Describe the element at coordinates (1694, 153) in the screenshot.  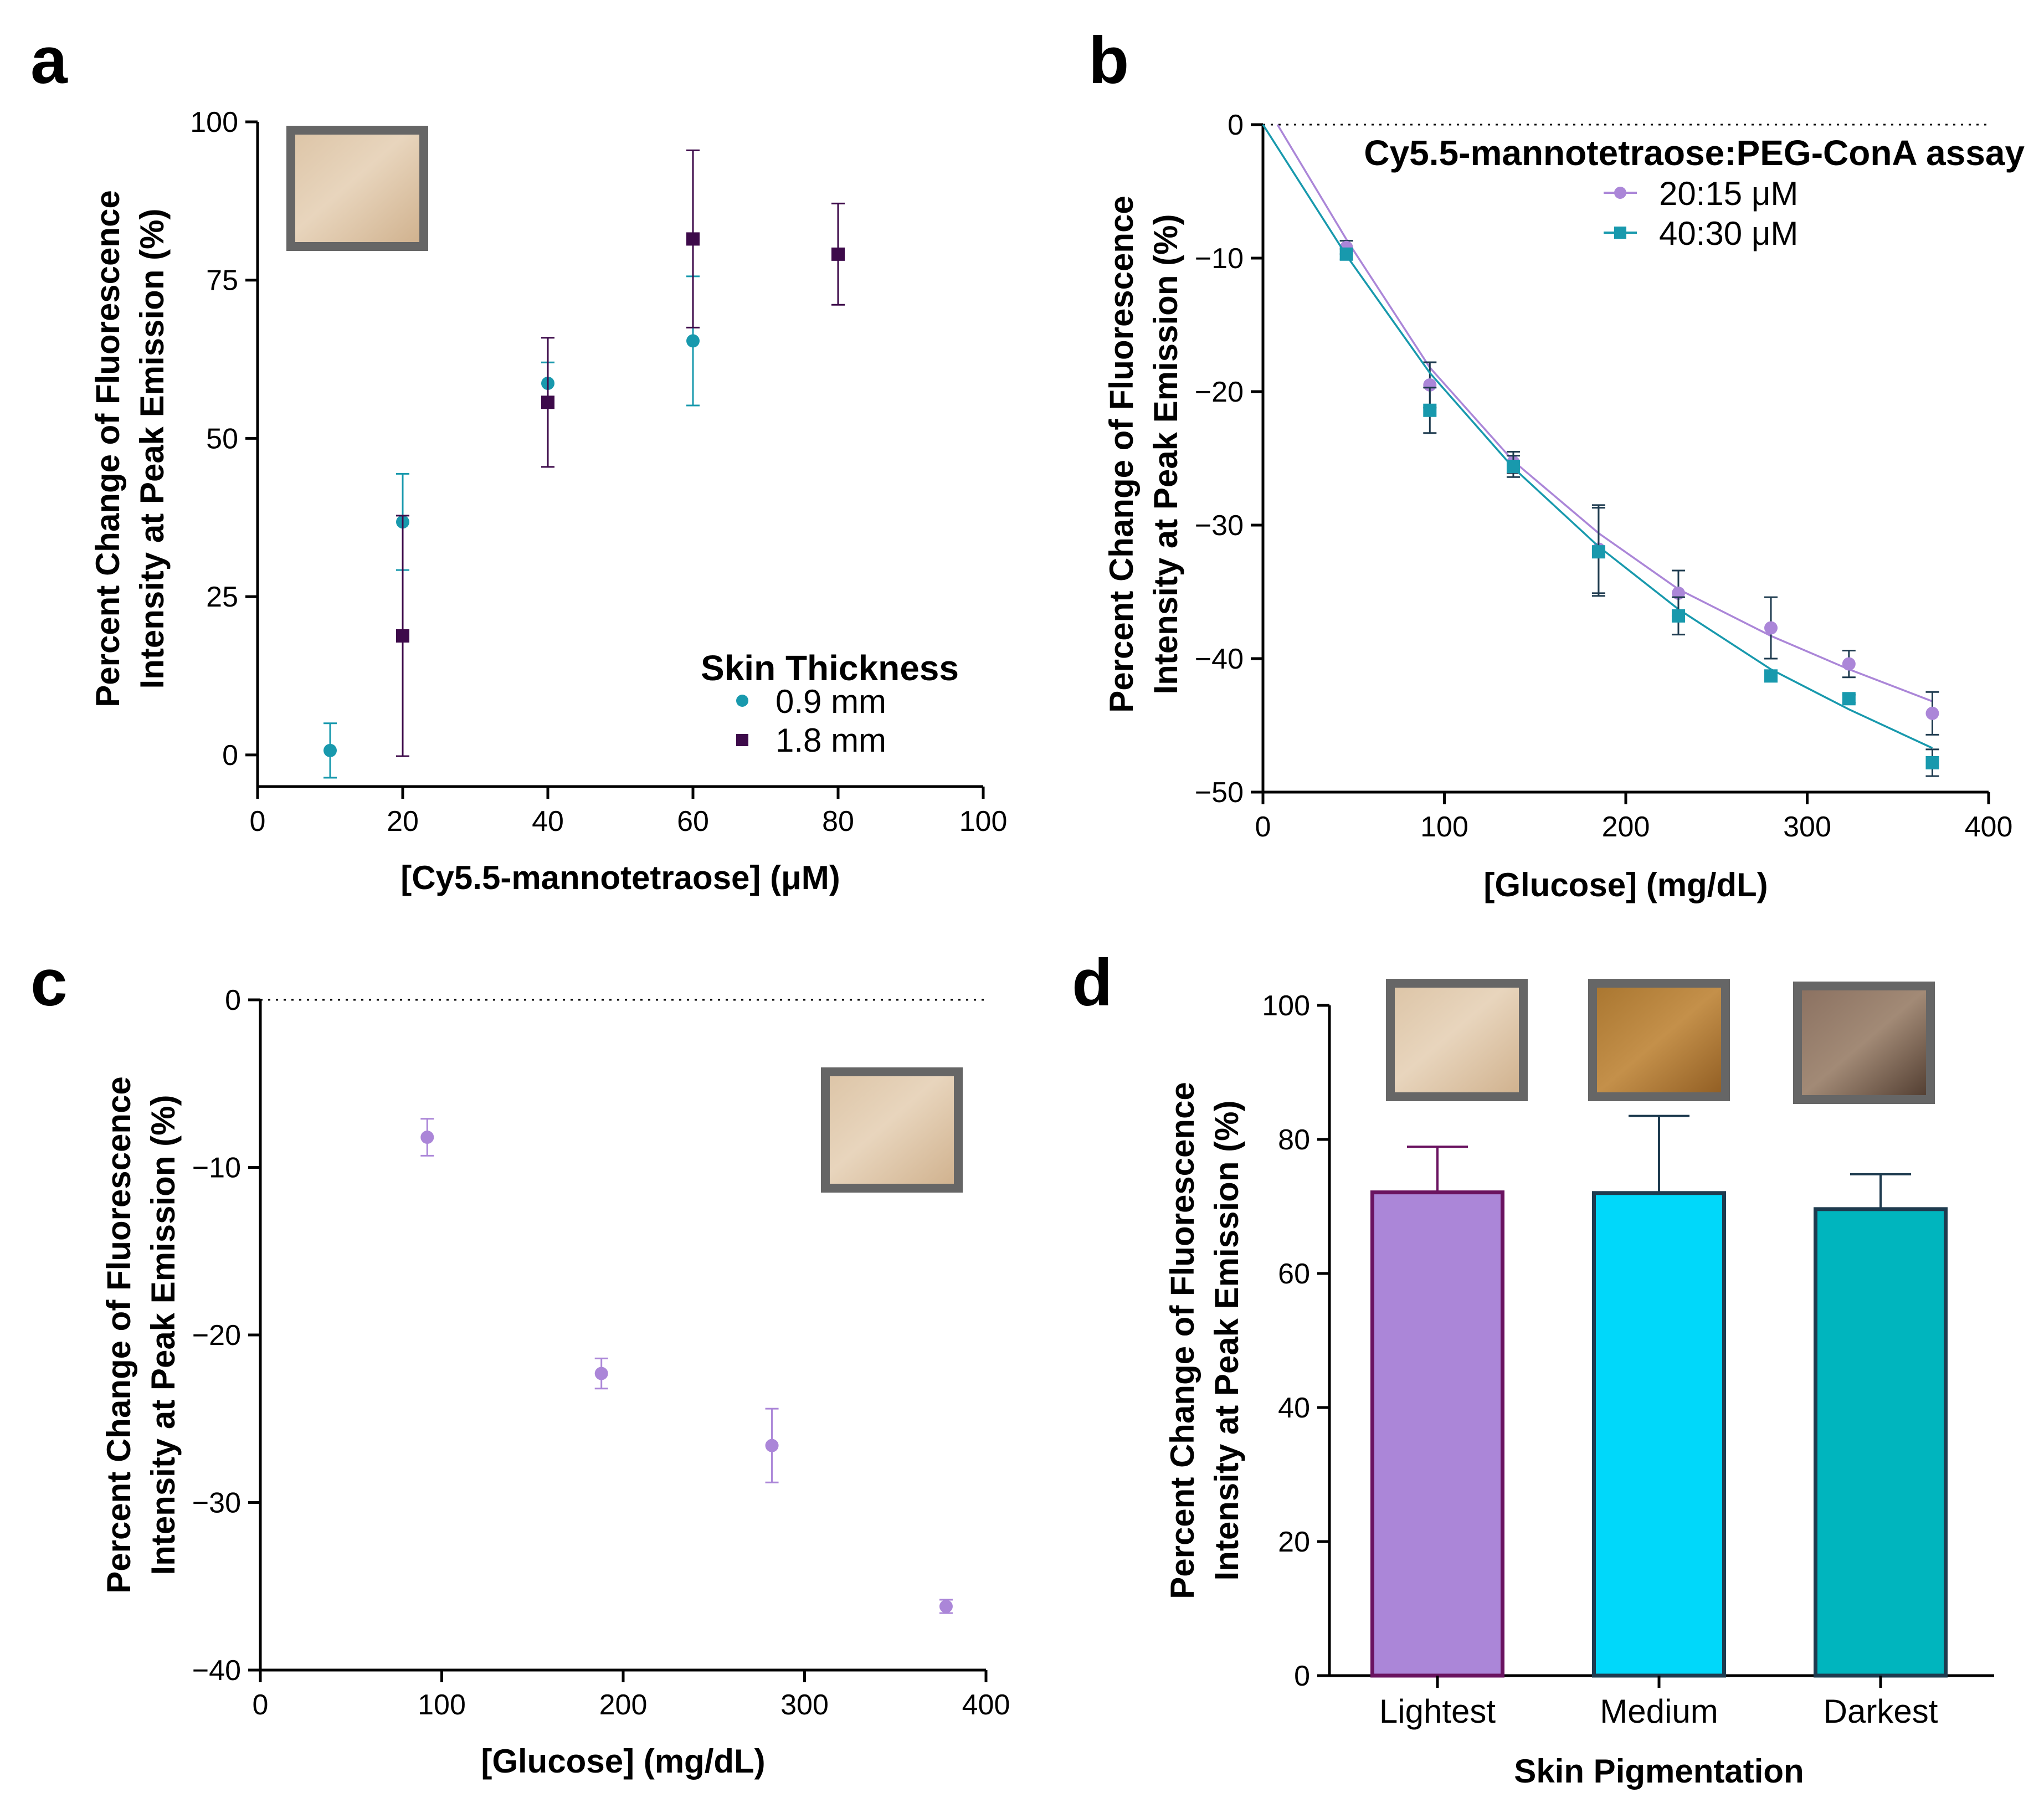
I see `legend-title: Cy5.5-mannotetraose:PEG-ConA assay` at that location.